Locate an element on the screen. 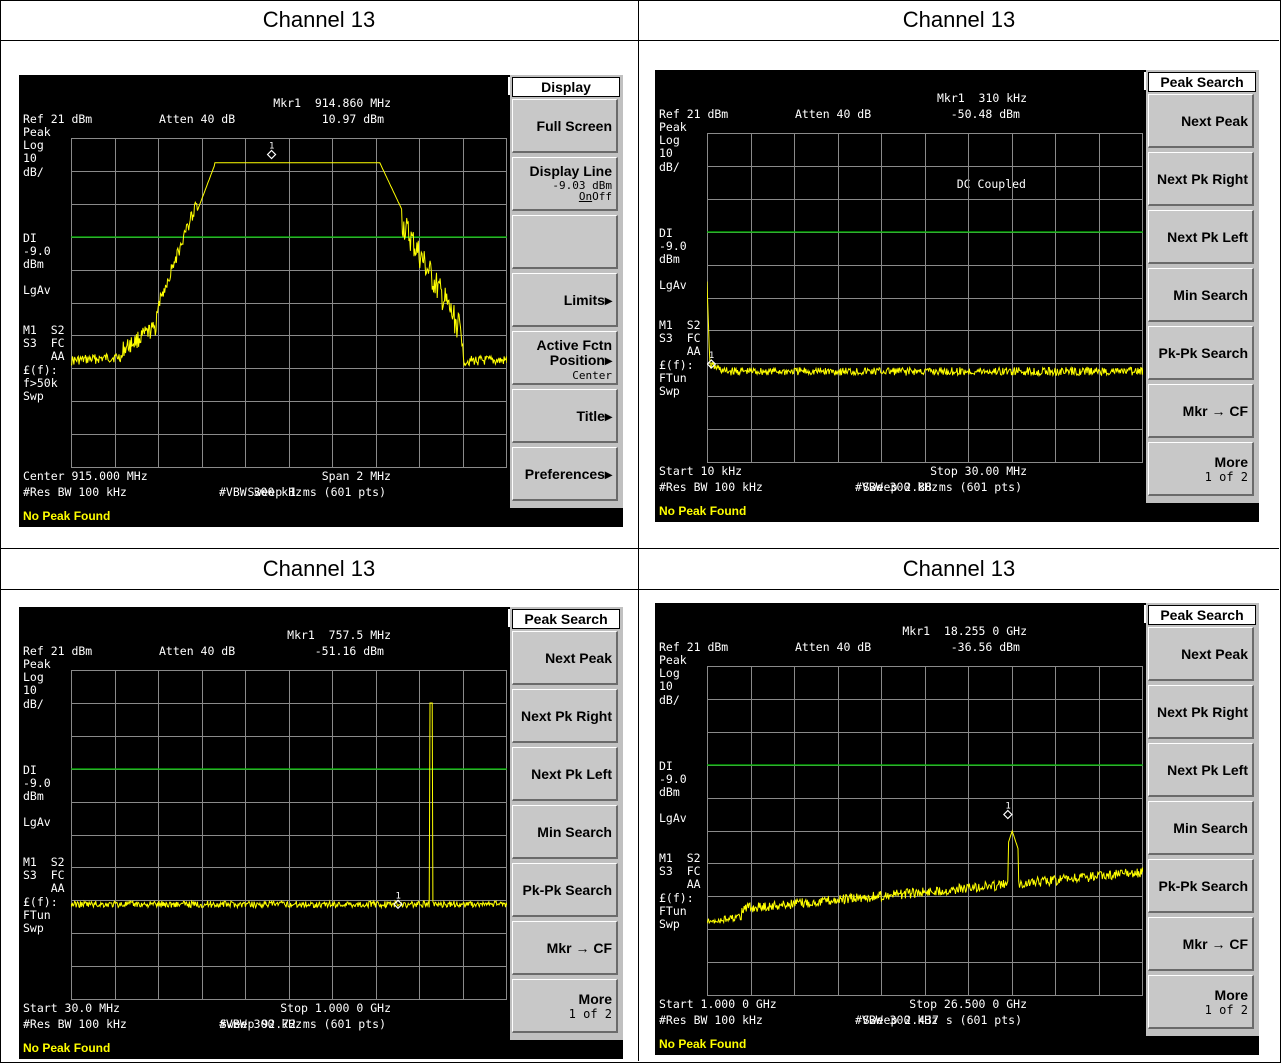 Image resolution: width=1281 pixels, height=1063 pixels. reference-level: Ref 21 dBm is located at coordinates (58, 119).